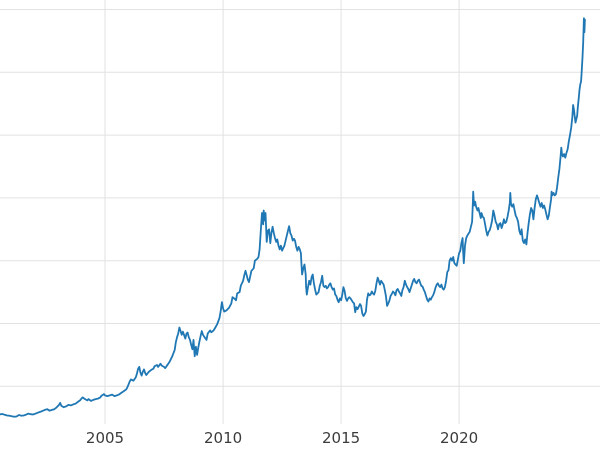 This screenshot has height=450, width=600. Describe the element at coordinates (223, 438) in the screenshot. I see `x-tick-label: 2010` at that location.